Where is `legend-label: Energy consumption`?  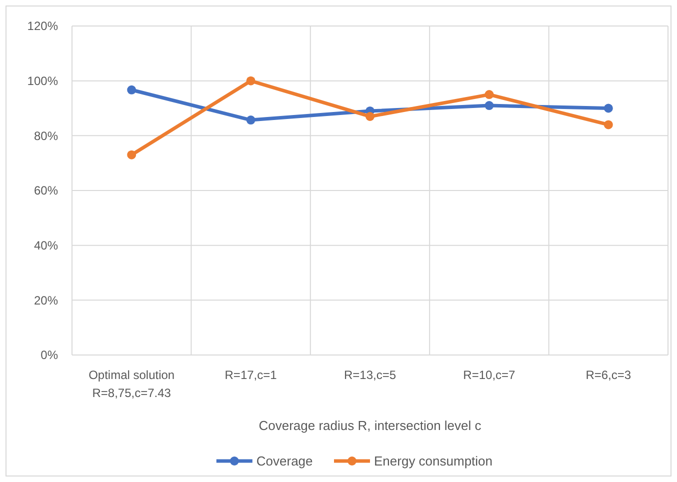
legend-label: Energy consumption is located at coordinates (433, 461).